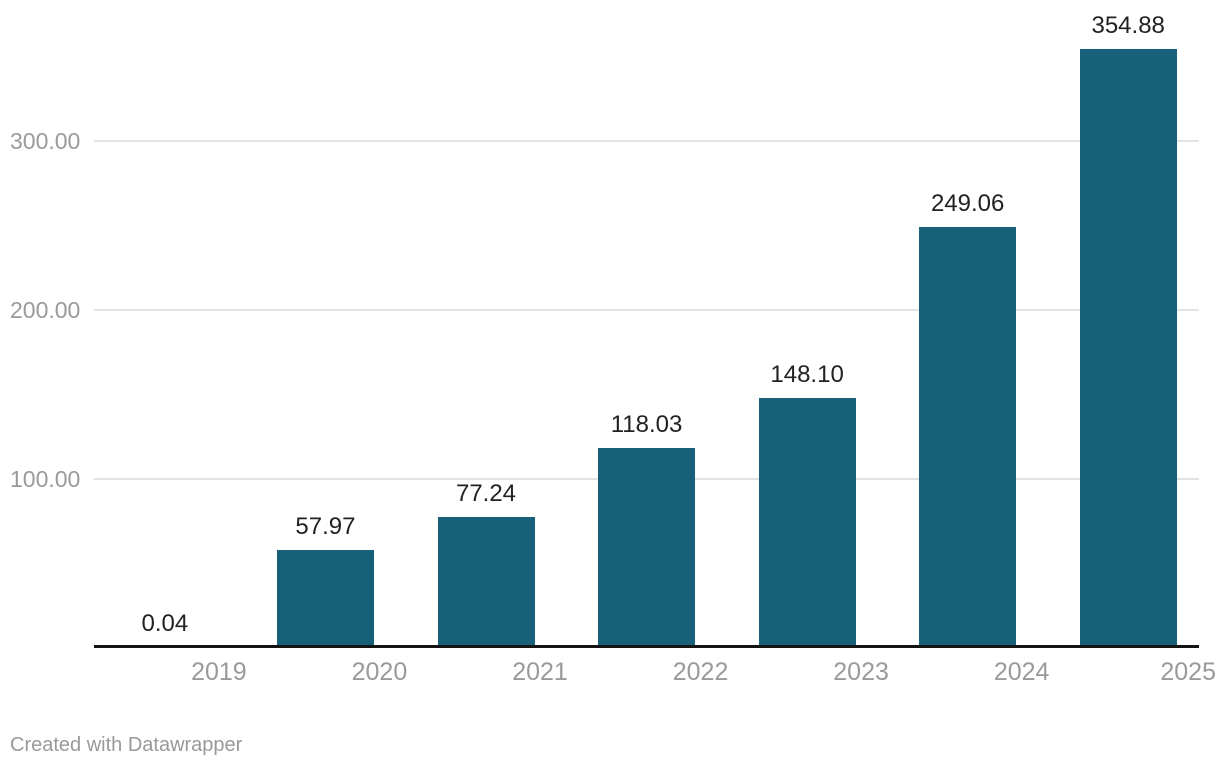 The height and width of the screenshot is (770, 1220). Describe the element at coordinates (700, 672) in the screenshot. I see `x-axis-tick-label: 2022` at that location.